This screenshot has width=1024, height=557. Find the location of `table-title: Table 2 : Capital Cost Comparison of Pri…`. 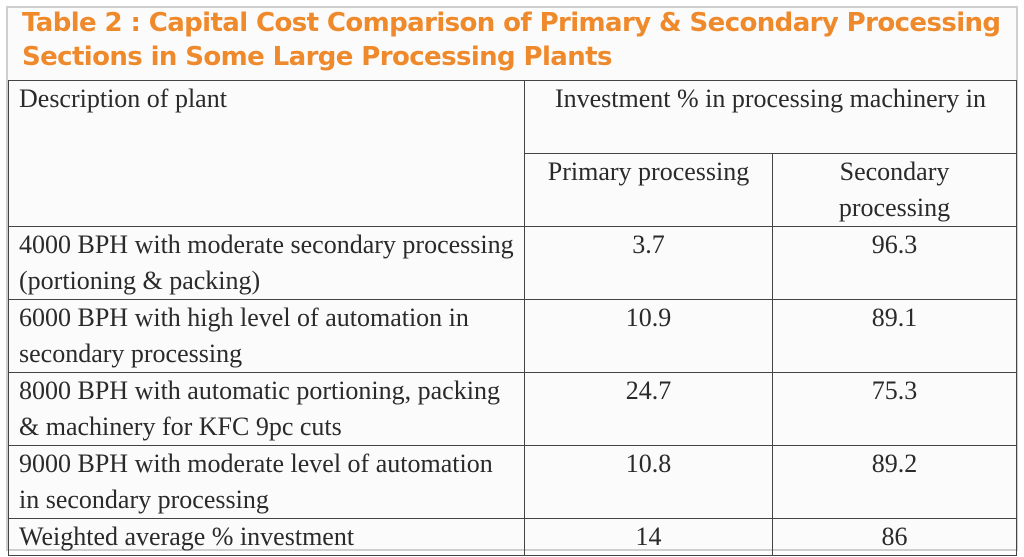

table-title: Table 2 : Capital Cost Comparison of Pri… is located at coordinates (522, 40).